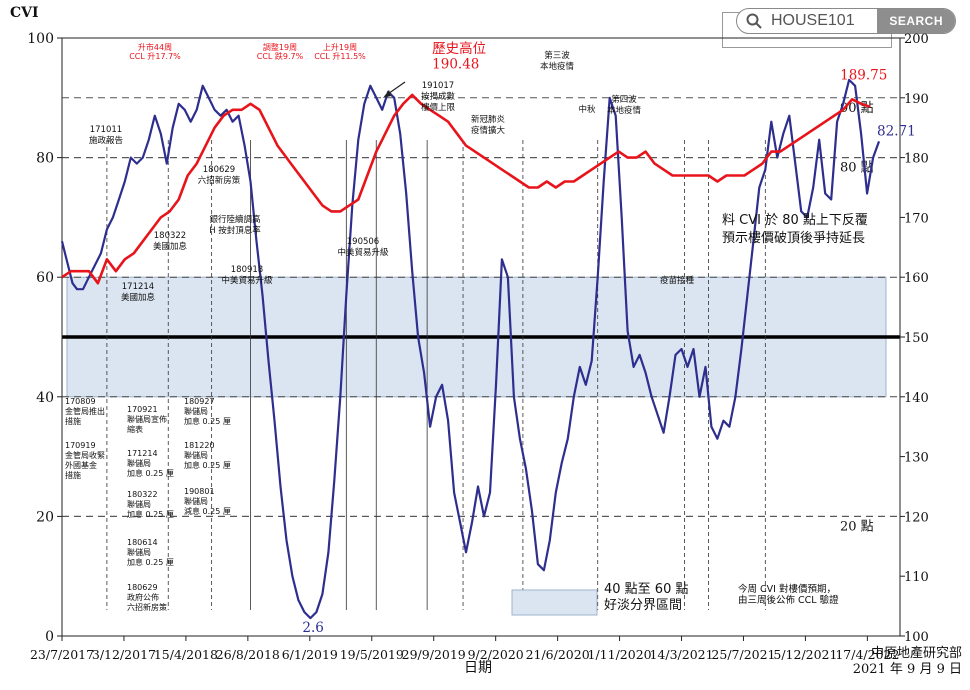 Image resolution: width=970 pixels, height=690 pixels. What do you see at coordinates (387, 94) in the screenshot?
I see `historic-high-arrowhead` at bounding box center [387, 94].